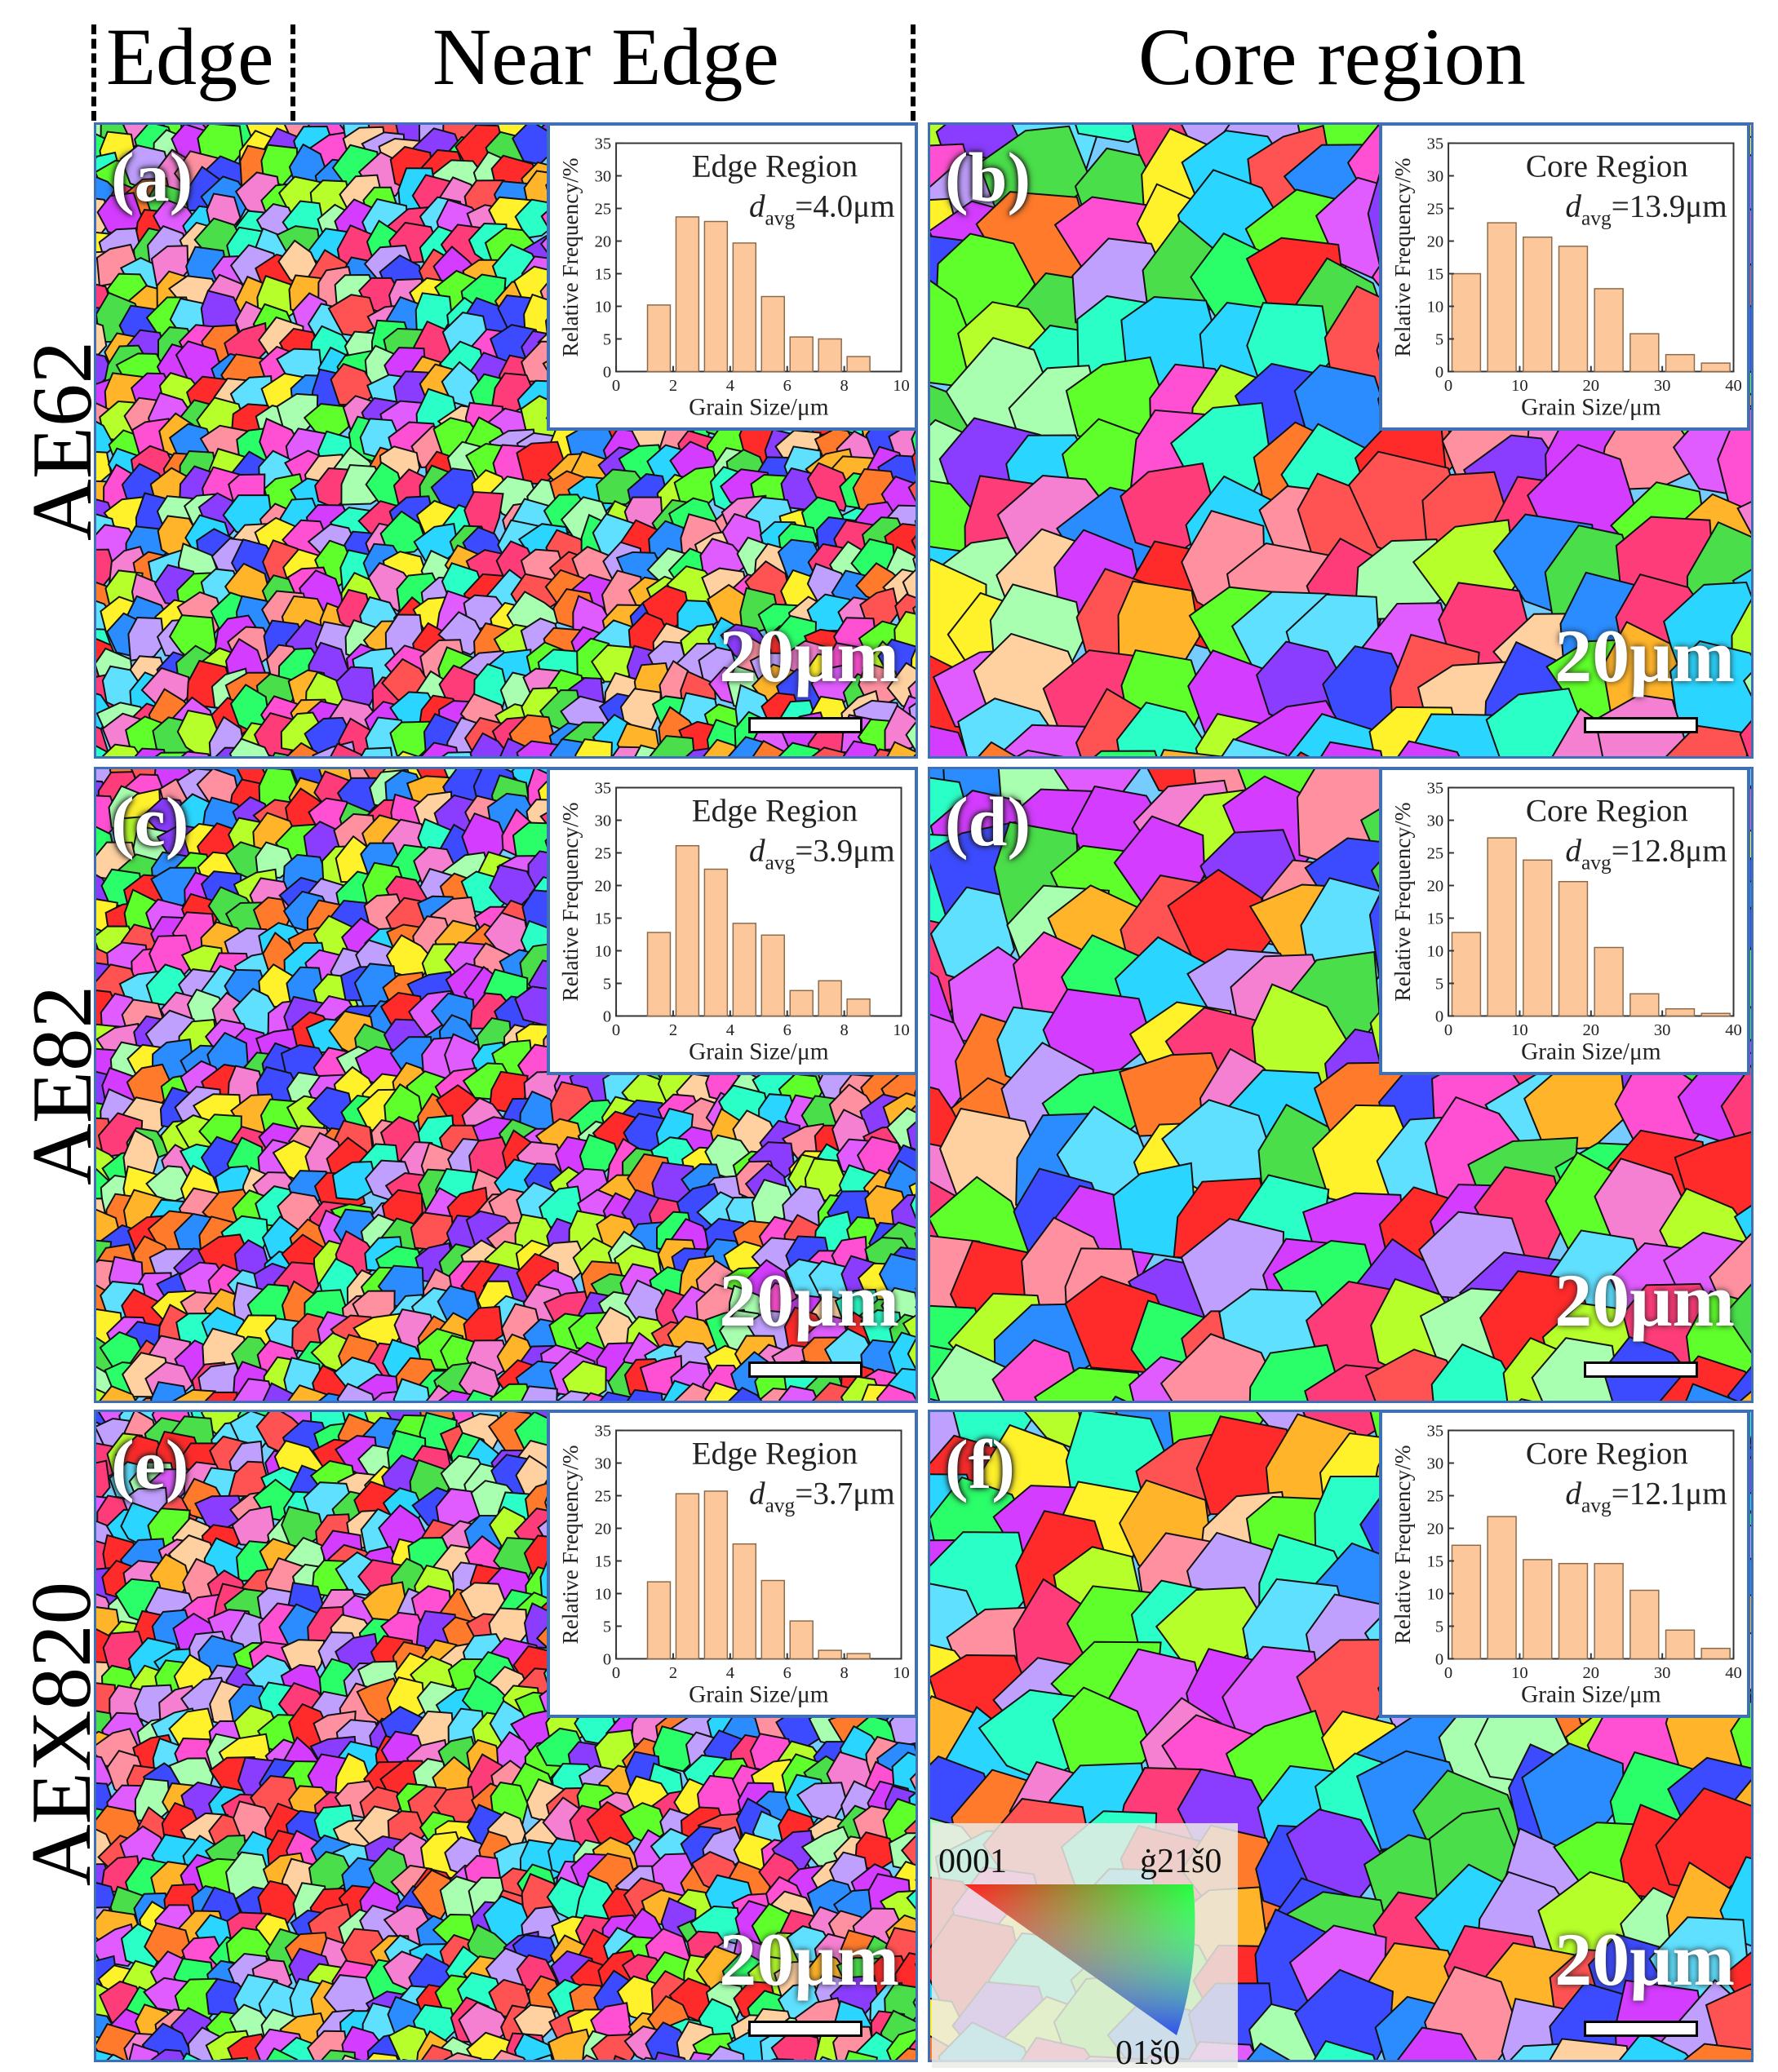  I want to click on average-grain-size: davg=3.9μm, so click(822, 854).